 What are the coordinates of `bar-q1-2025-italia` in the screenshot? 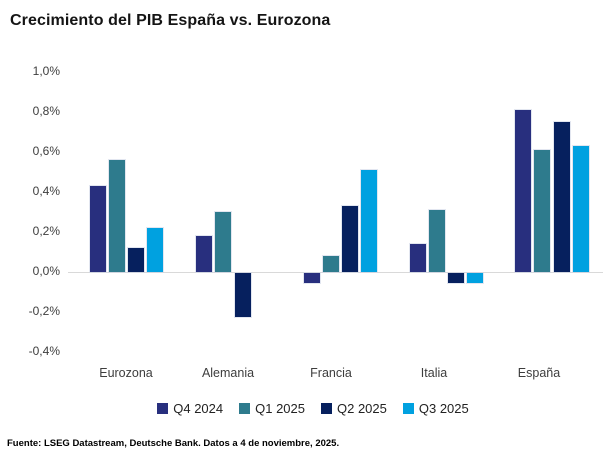 It's located at (436, 241).